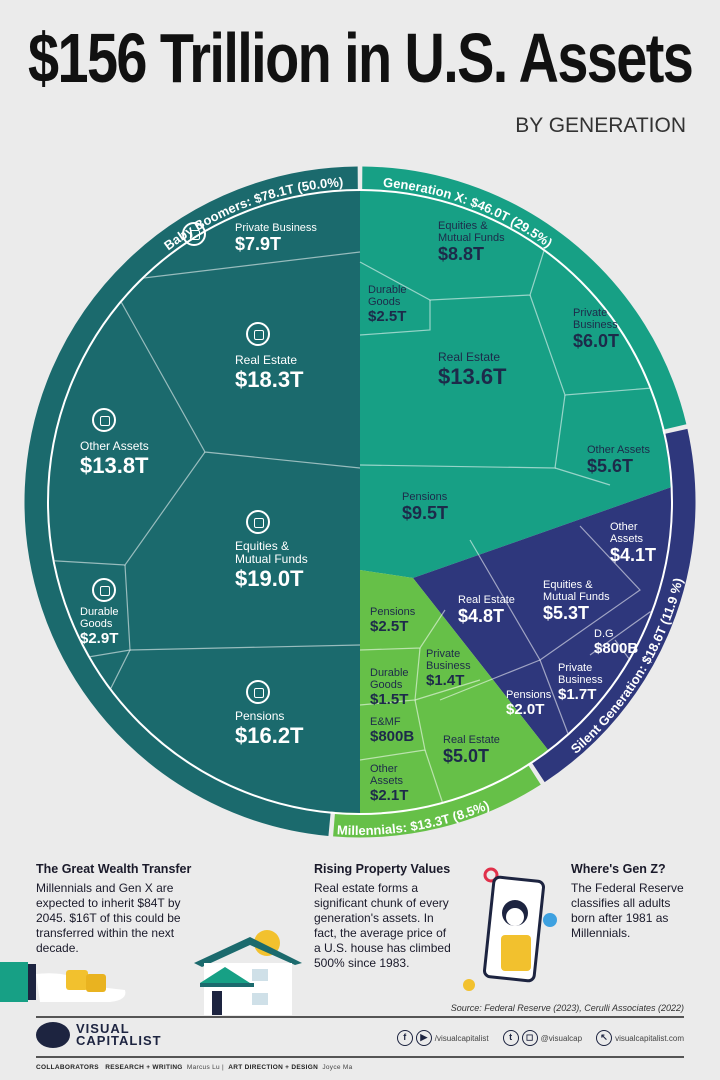 This screenshot has width=720, height=1080. Describe the element at coordinates (269, 380) in the screenshot. I see `cell-value: $18.3T` at that location.